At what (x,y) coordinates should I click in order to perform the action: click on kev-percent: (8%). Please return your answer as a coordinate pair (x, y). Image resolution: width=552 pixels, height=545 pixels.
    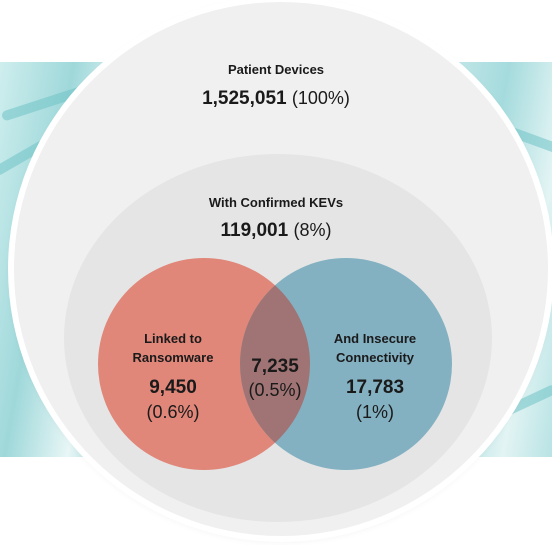
    Looking at the image, I should click on (312, 230).